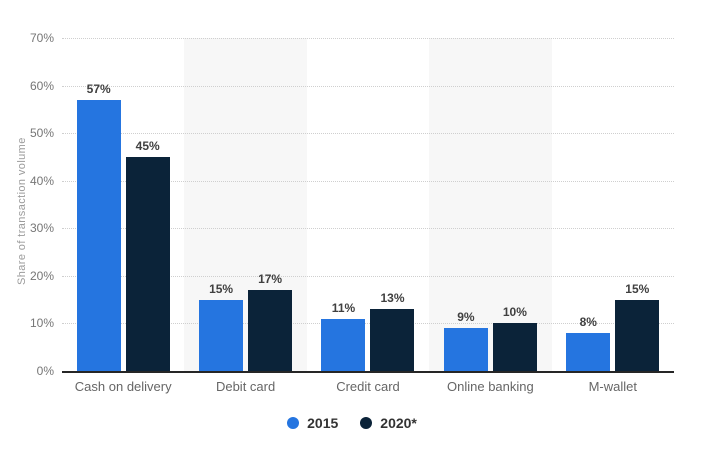 The image size is (704, 458). Describe the element at coordinates (514, 312) in the screenshot. I see `bar-value-label: 10%` at that location.